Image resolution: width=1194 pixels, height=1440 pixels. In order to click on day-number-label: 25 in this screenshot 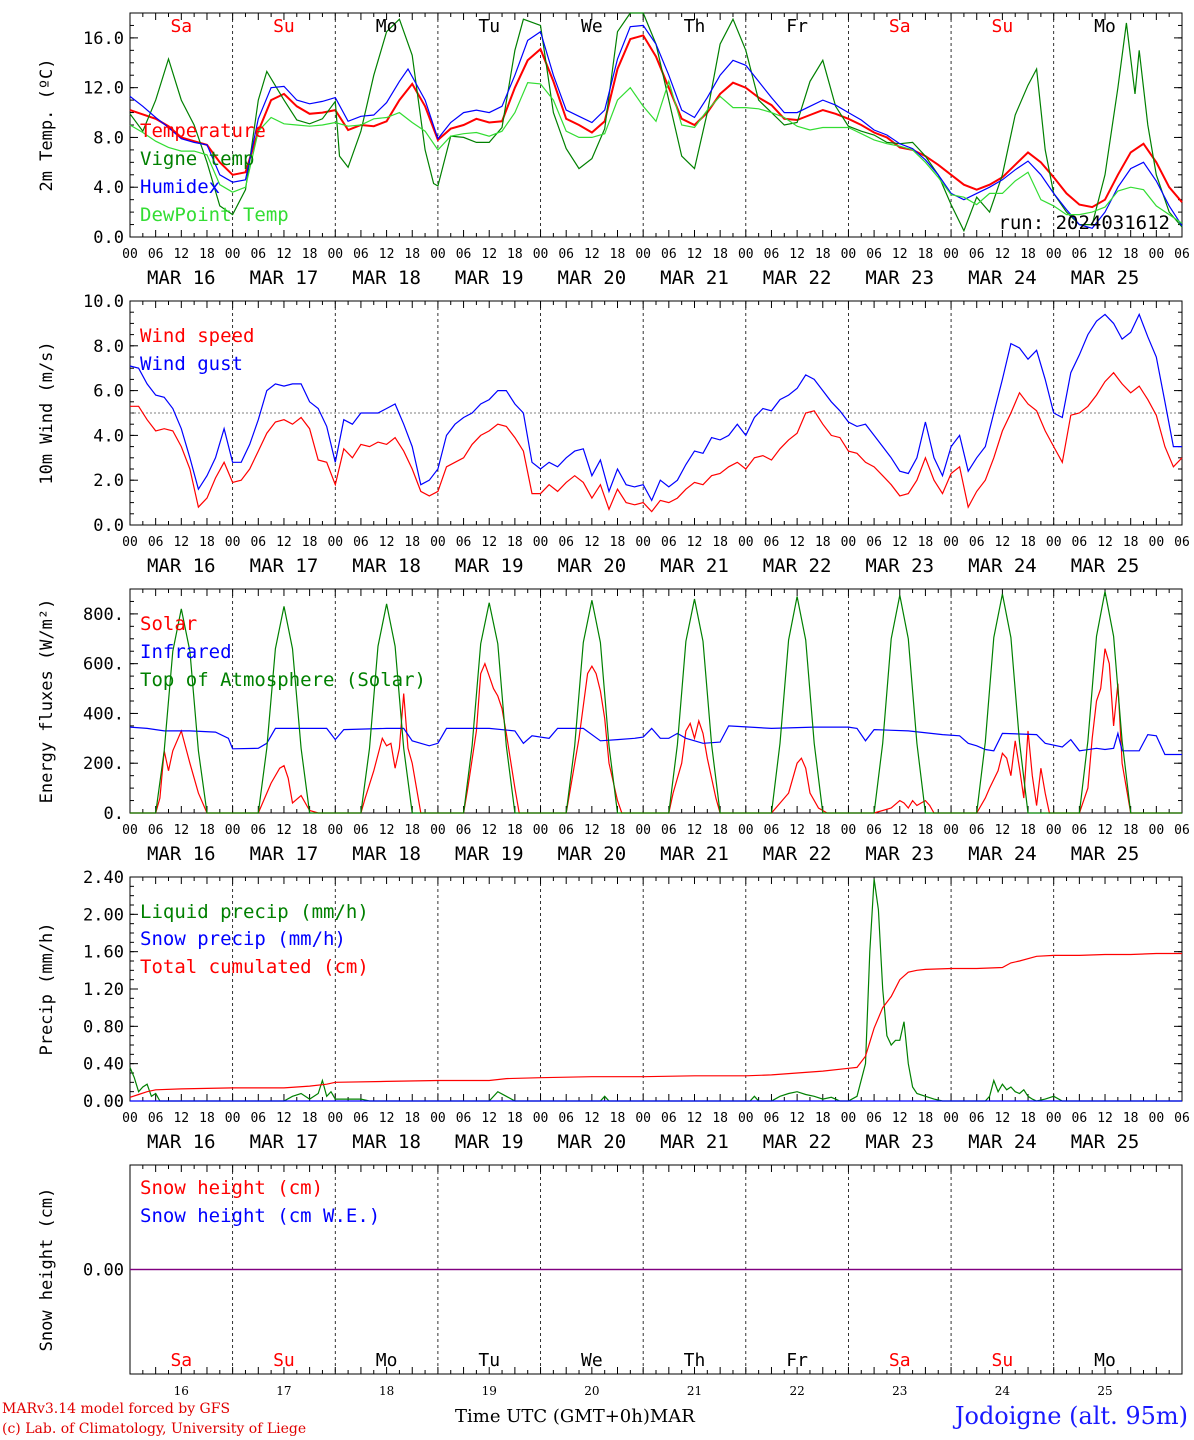, I will do `click(1104, 1391)`.